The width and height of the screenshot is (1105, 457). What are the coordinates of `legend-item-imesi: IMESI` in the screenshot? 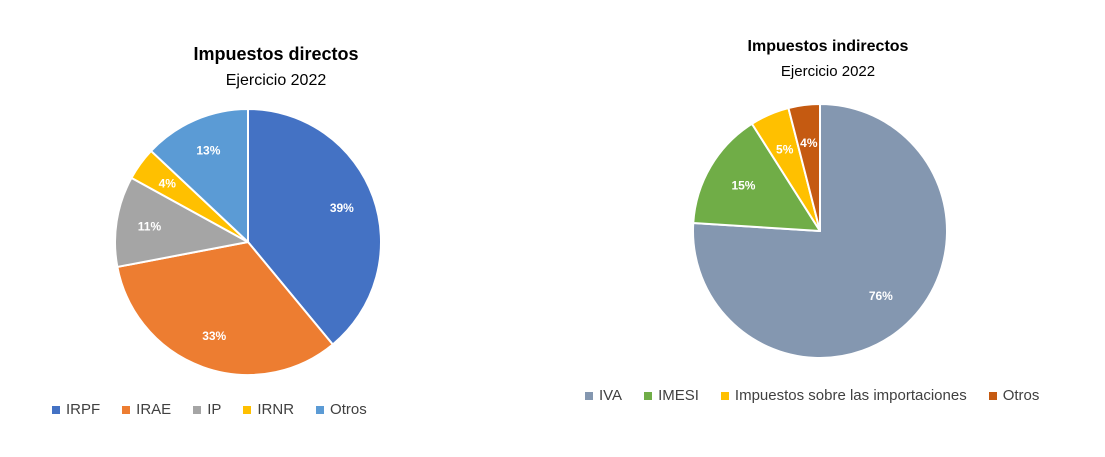 It's located at (671, 395).